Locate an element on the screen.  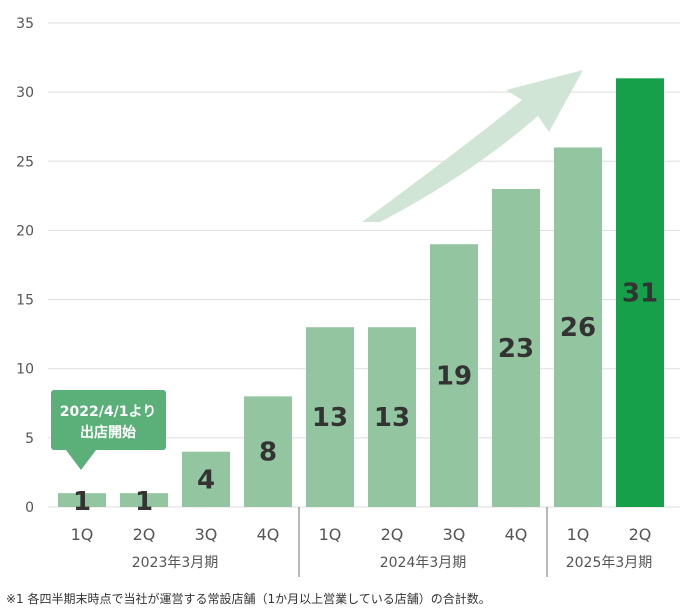
data-label: 8 is located at coordinates (268, 453).